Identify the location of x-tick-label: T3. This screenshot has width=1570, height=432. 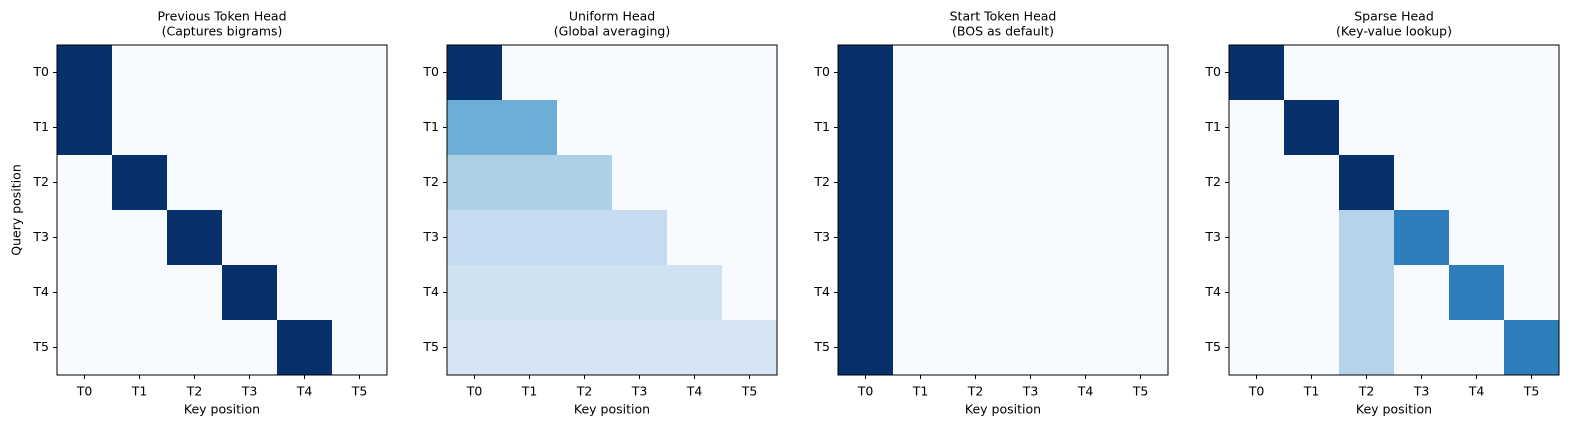
(1421, 391).